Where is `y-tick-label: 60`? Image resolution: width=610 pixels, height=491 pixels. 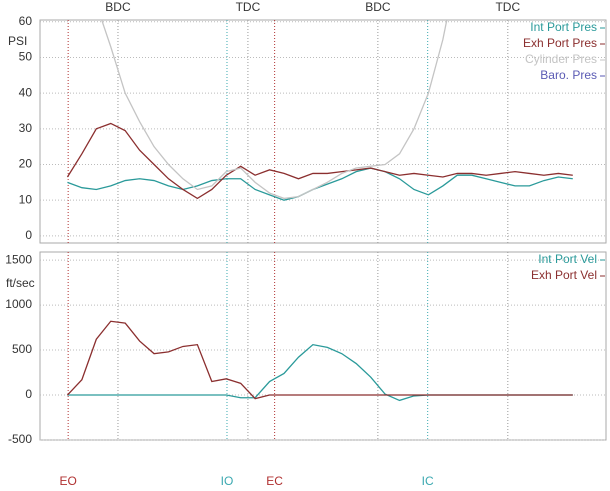
y-tick-label: 60 is located at coordinates (26, 21).